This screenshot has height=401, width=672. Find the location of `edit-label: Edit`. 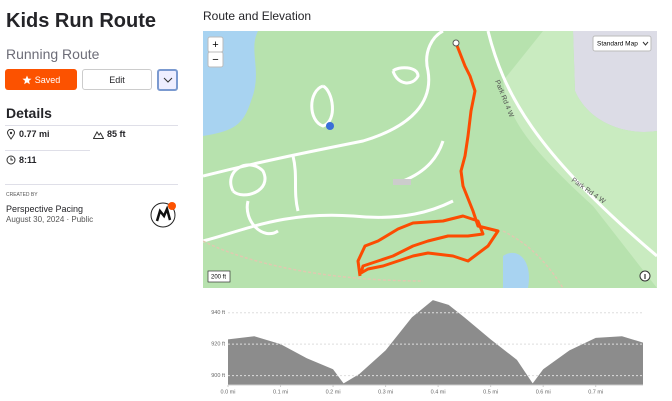

edit-label: Edit is located at coordinates (117, 79).